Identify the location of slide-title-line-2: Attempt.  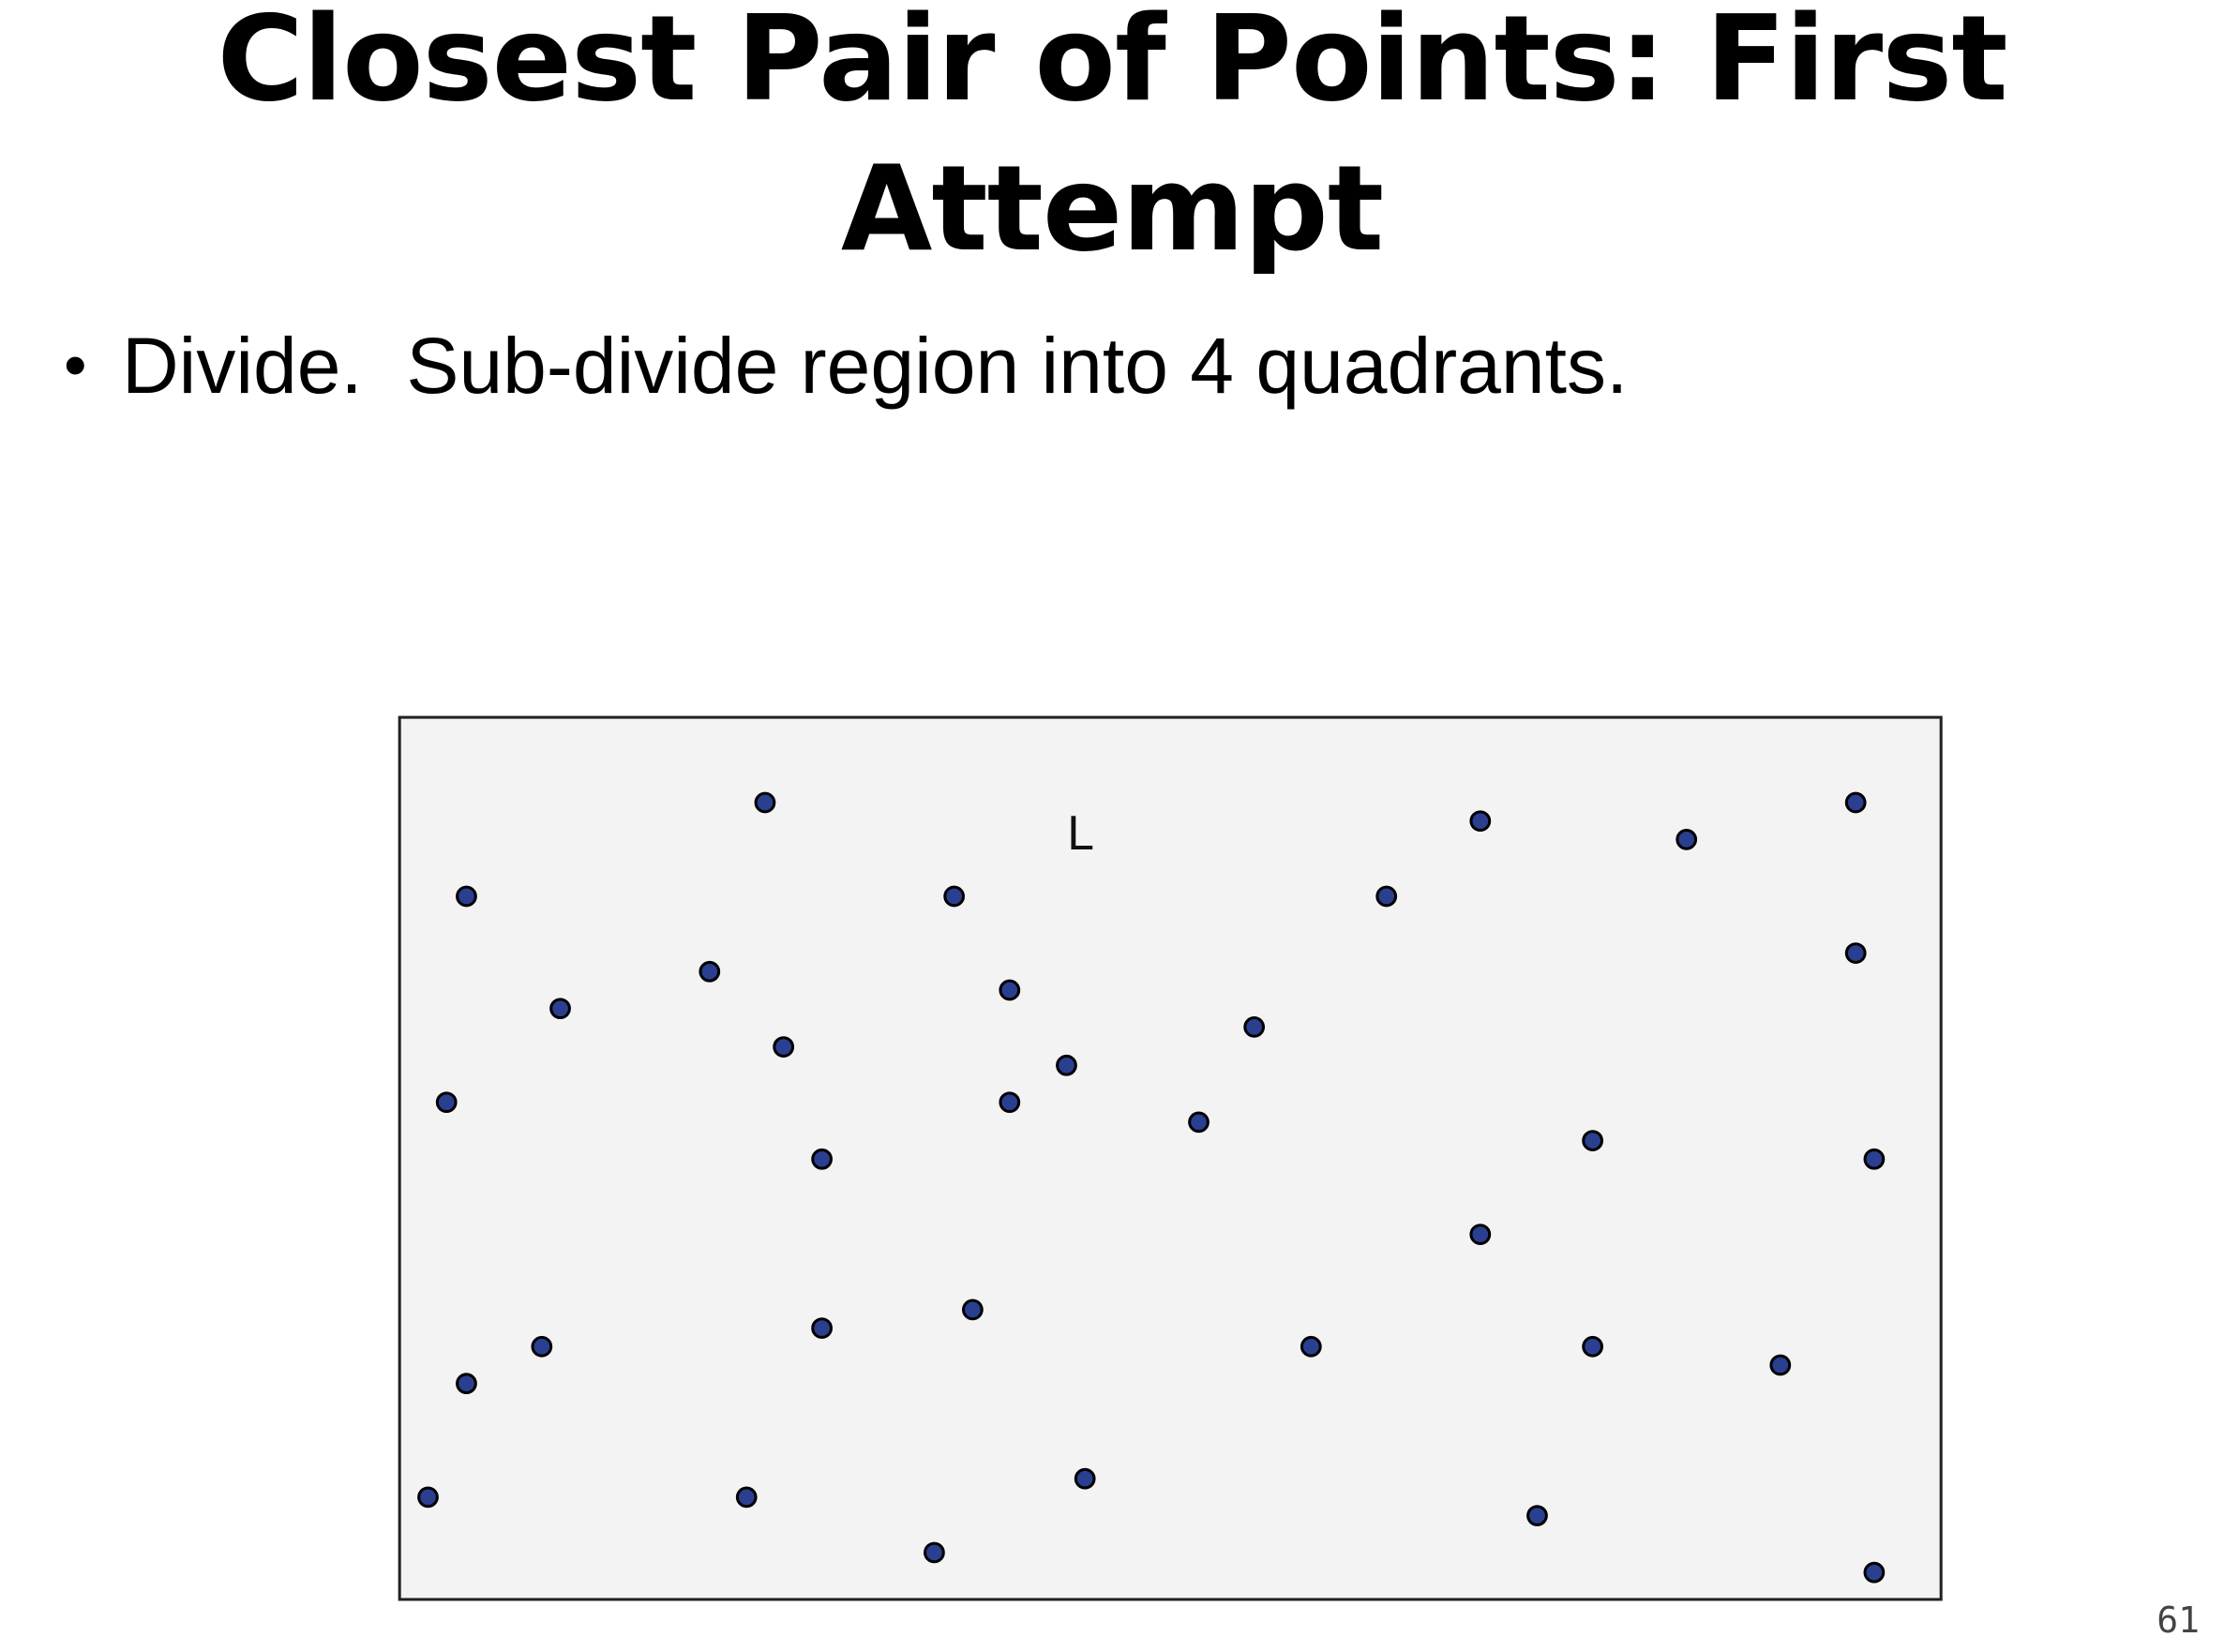
(1112, 209).